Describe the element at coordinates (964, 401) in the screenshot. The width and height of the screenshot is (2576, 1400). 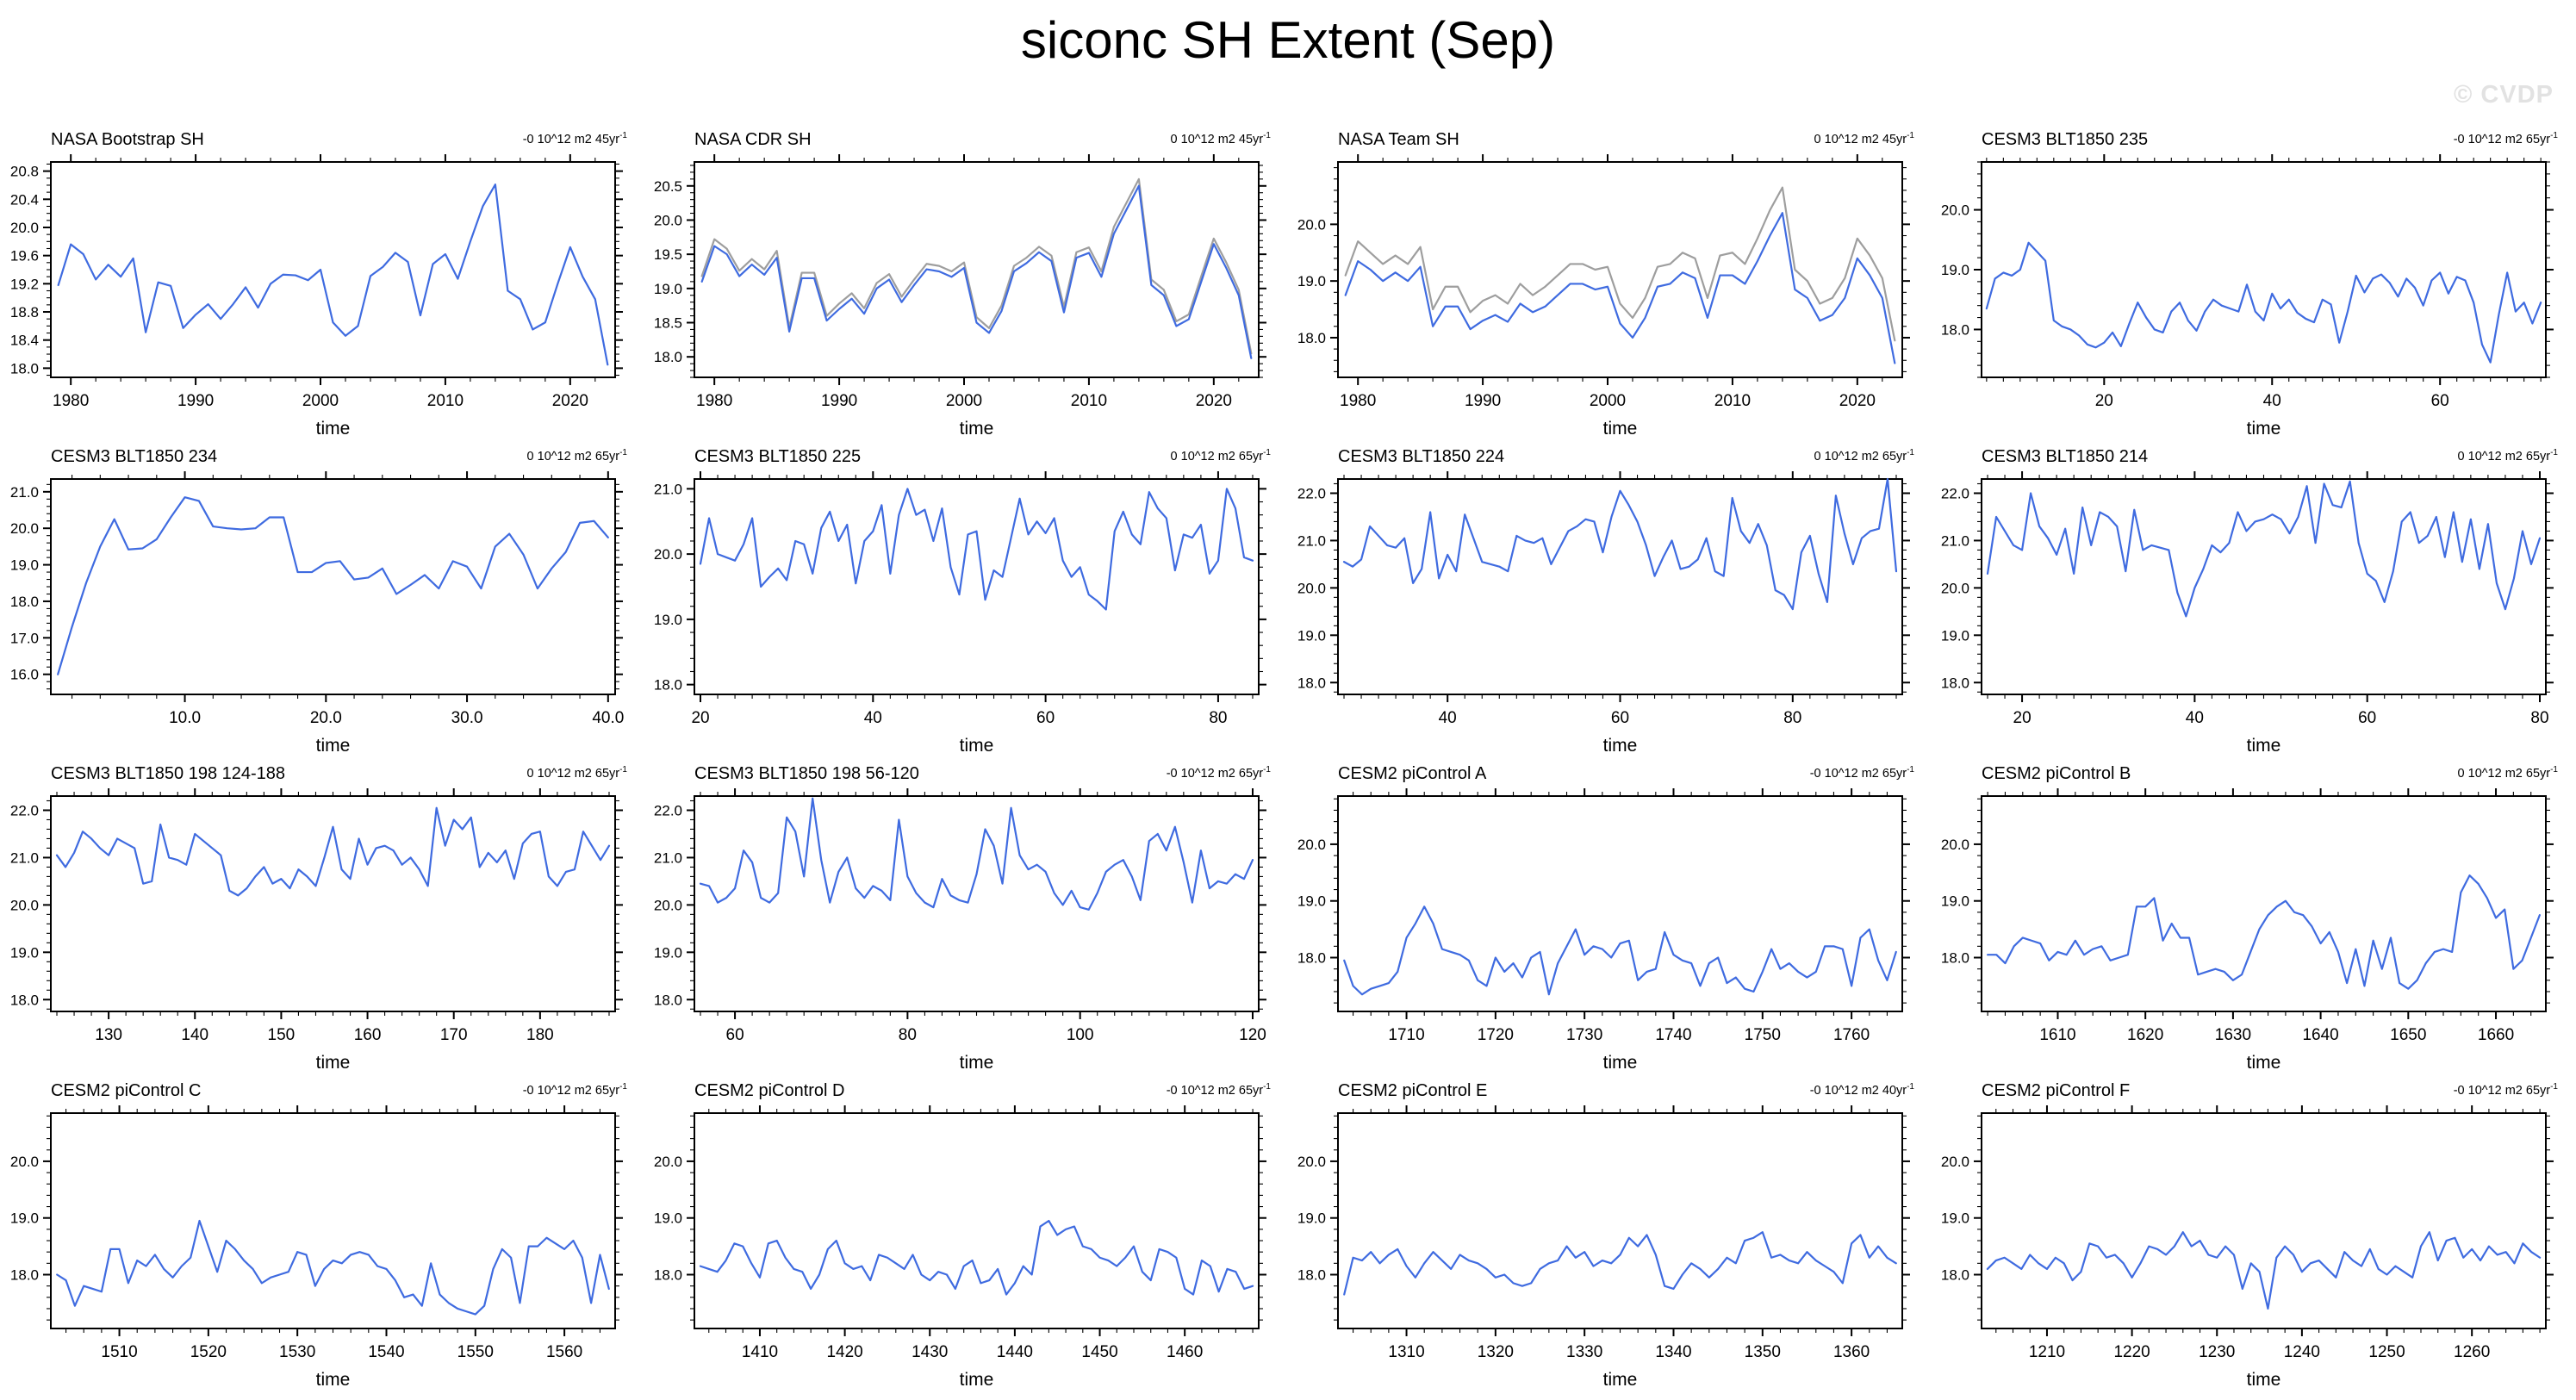
I see `x-tick-label: 2000` at that location.